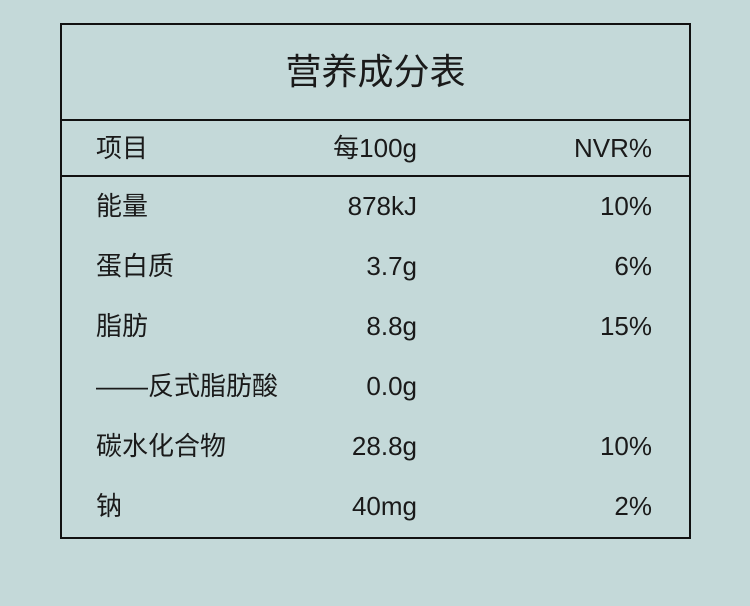 The image size is (750, 606). I want to click on nutrient-name: 脂肪, so click(122, 326).